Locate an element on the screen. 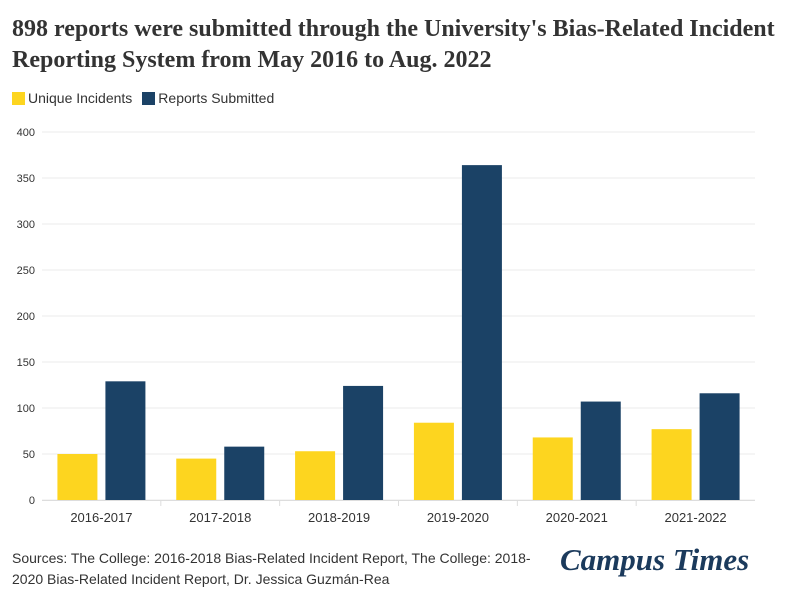  x-tick-label: 2018-2019 is located at coordinates (339, 517).